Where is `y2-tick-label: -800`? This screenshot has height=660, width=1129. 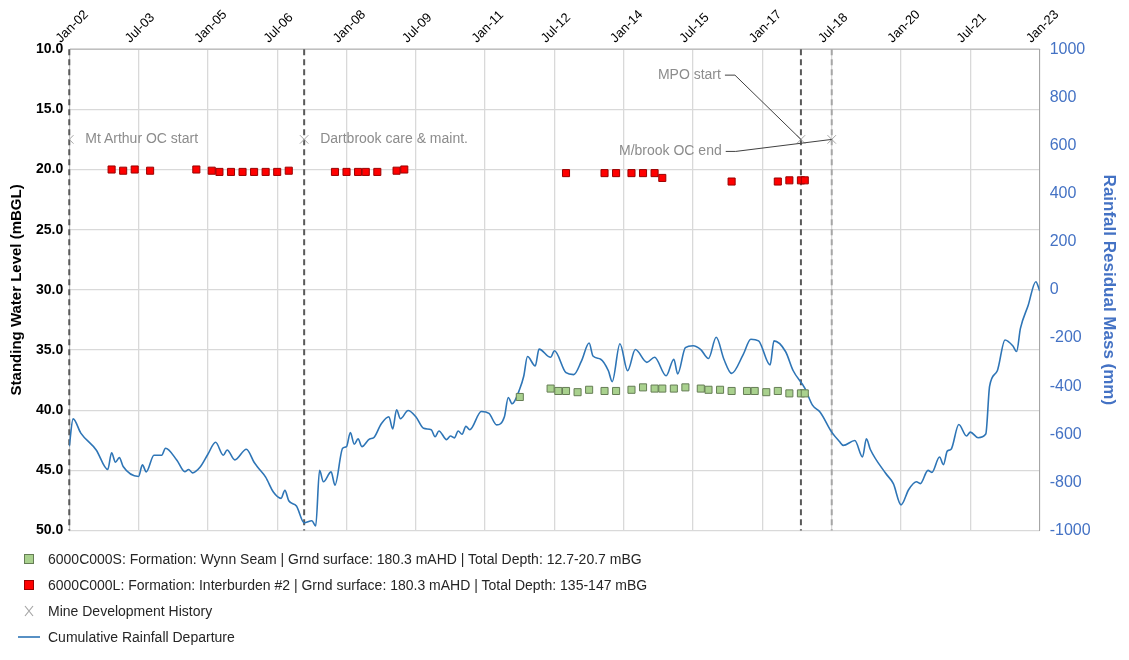 y2-tick-label: -800 is located at coordinates (1065, 481).